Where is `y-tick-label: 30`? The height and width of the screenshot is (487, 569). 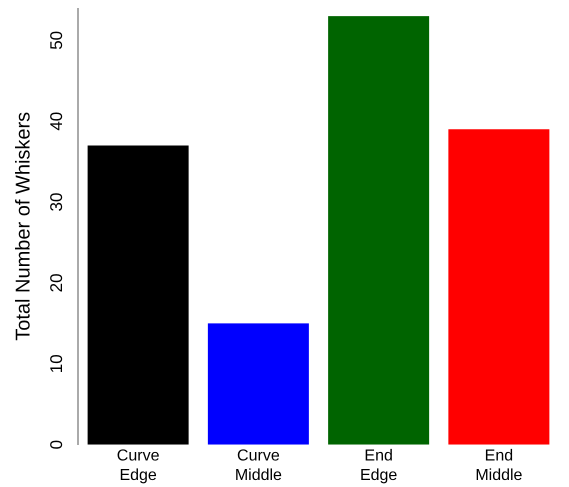
y-tick-label: 30 is located at coordinates (56, 202).